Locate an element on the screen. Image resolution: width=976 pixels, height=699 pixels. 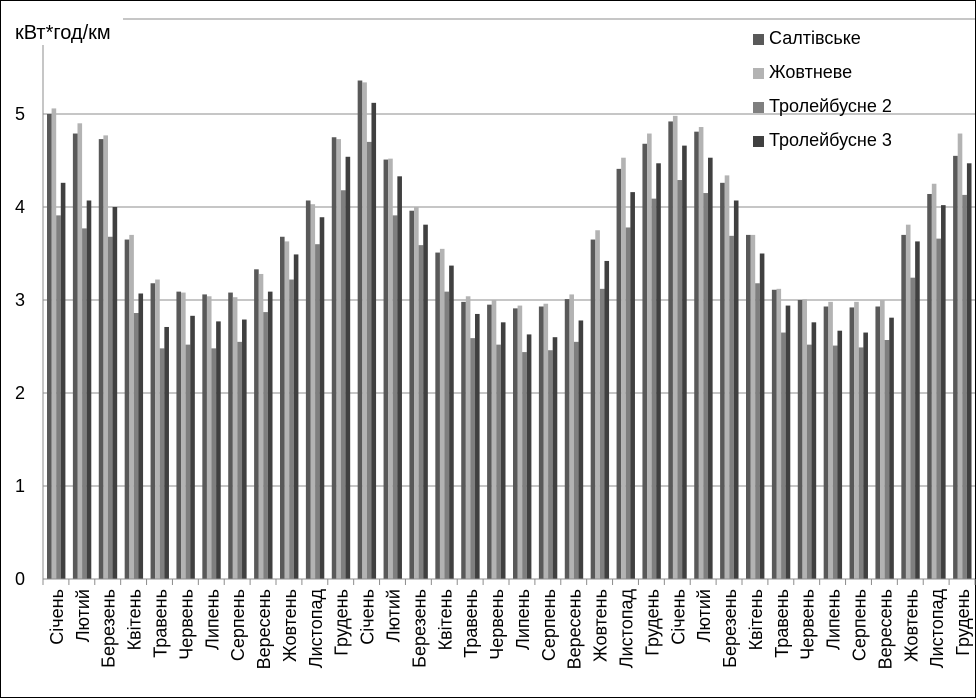
y-tick-label: 3 is located at coordinates (20, 300).